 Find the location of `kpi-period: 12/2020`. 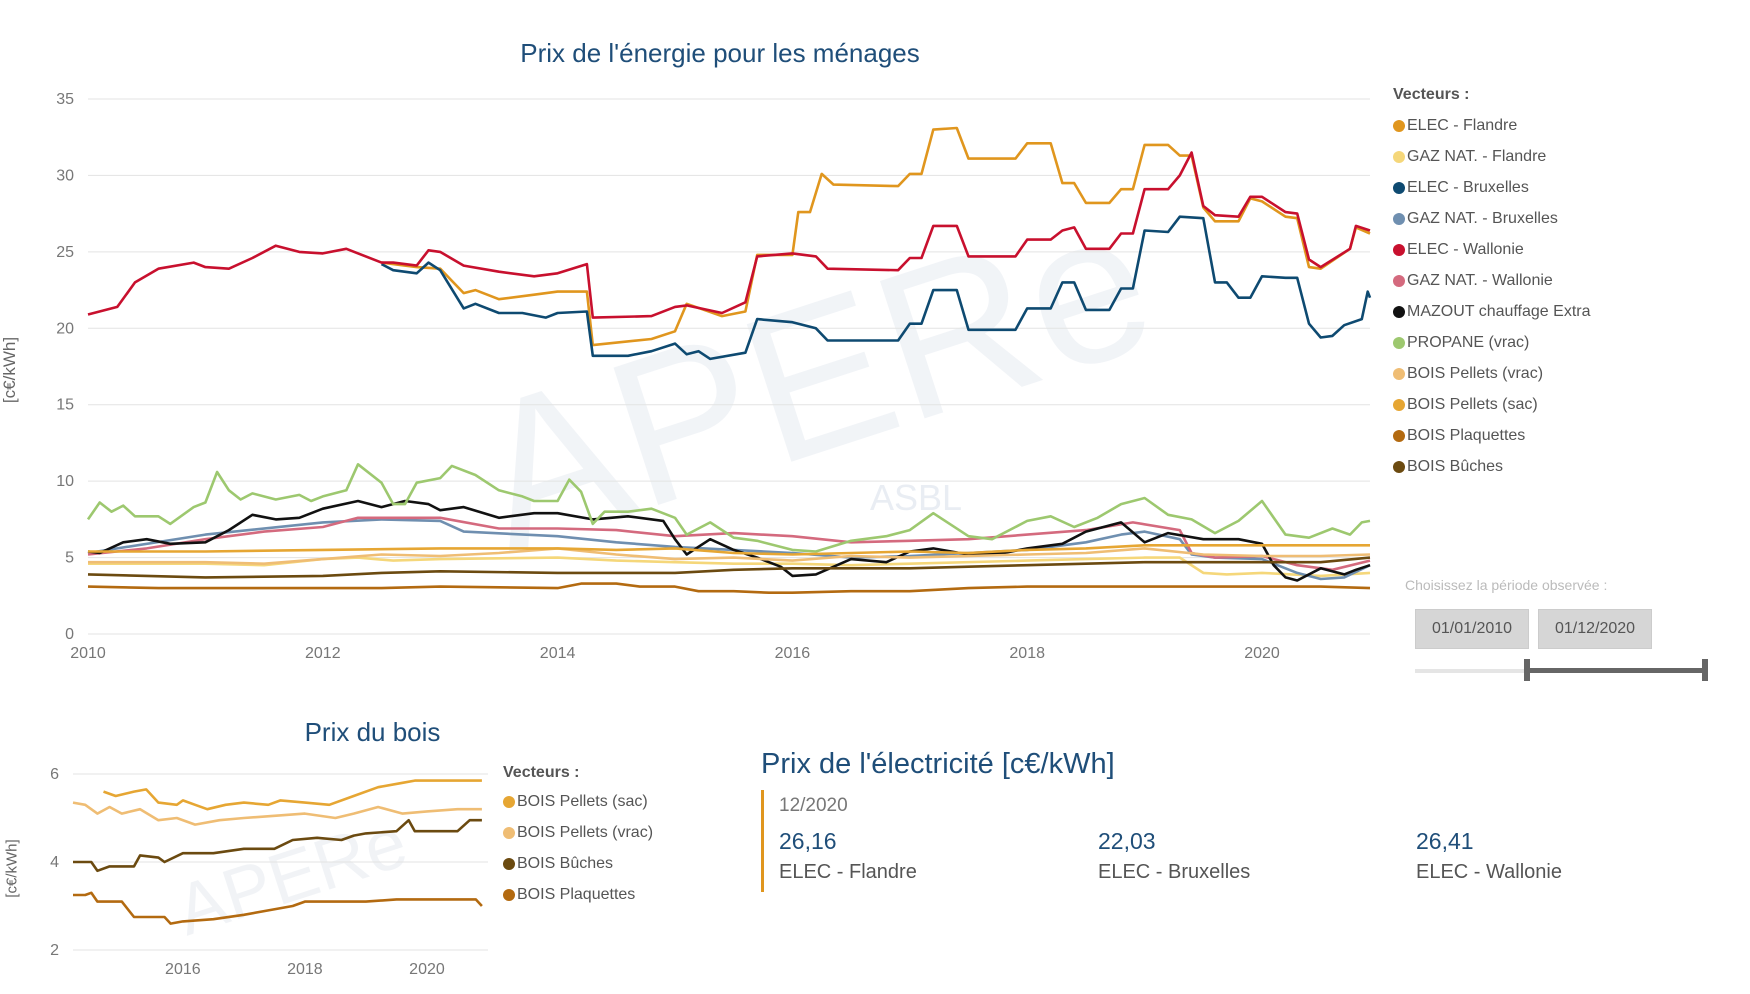

kpi-period: 12/2020 is located at coordinates (813, 805).